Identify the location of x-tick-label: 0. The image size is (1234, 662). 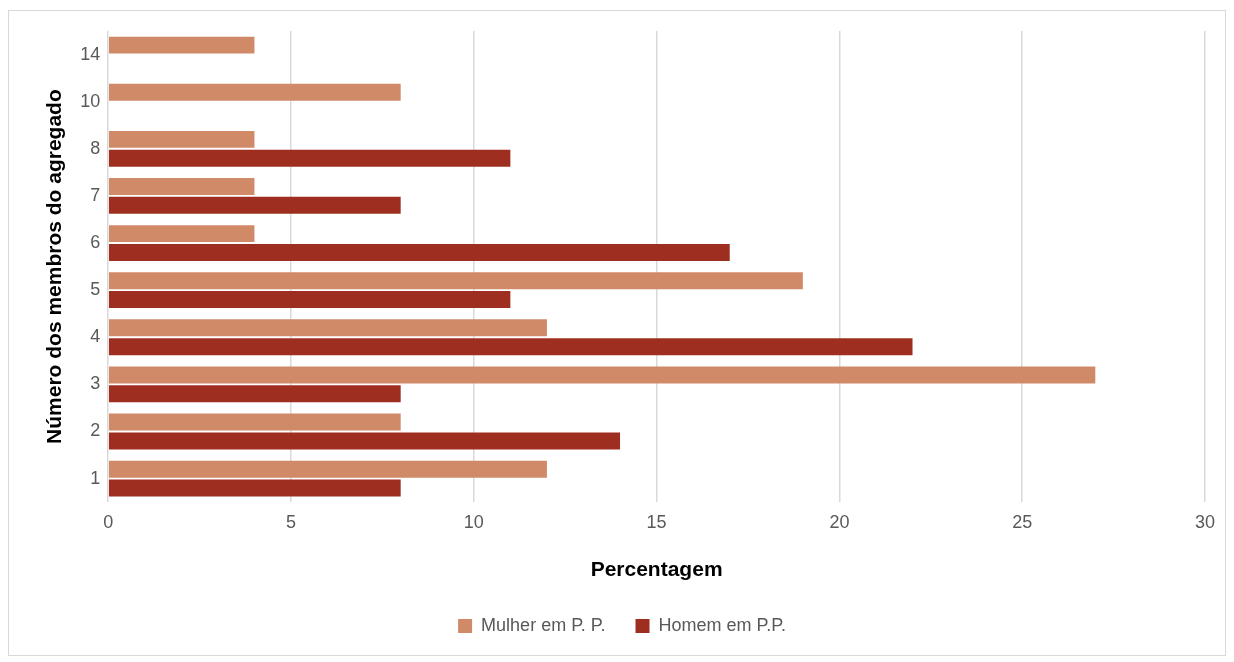
(108, 521).